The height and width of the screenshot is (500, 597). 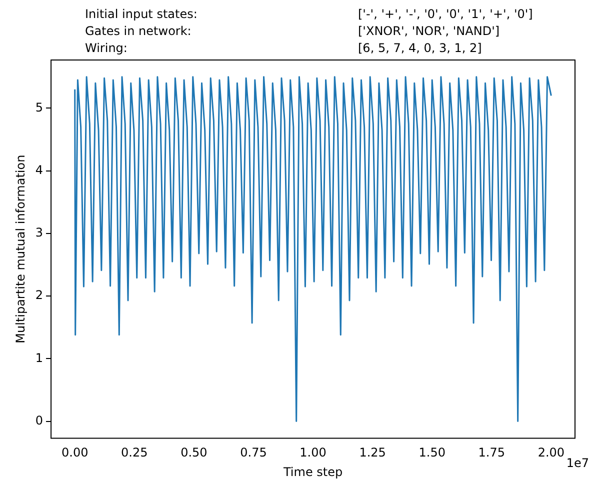 What do you see at coordinates (39, 169) in the screenshot?
I see `y-tick-label: 4` at bounding box center [39, 169].